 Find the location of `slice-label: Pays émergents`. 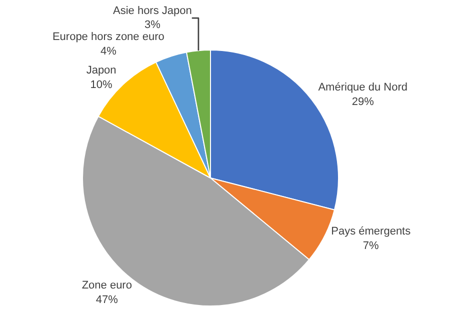

slice-label: Pays émergents is located at coordinates (371, 232).